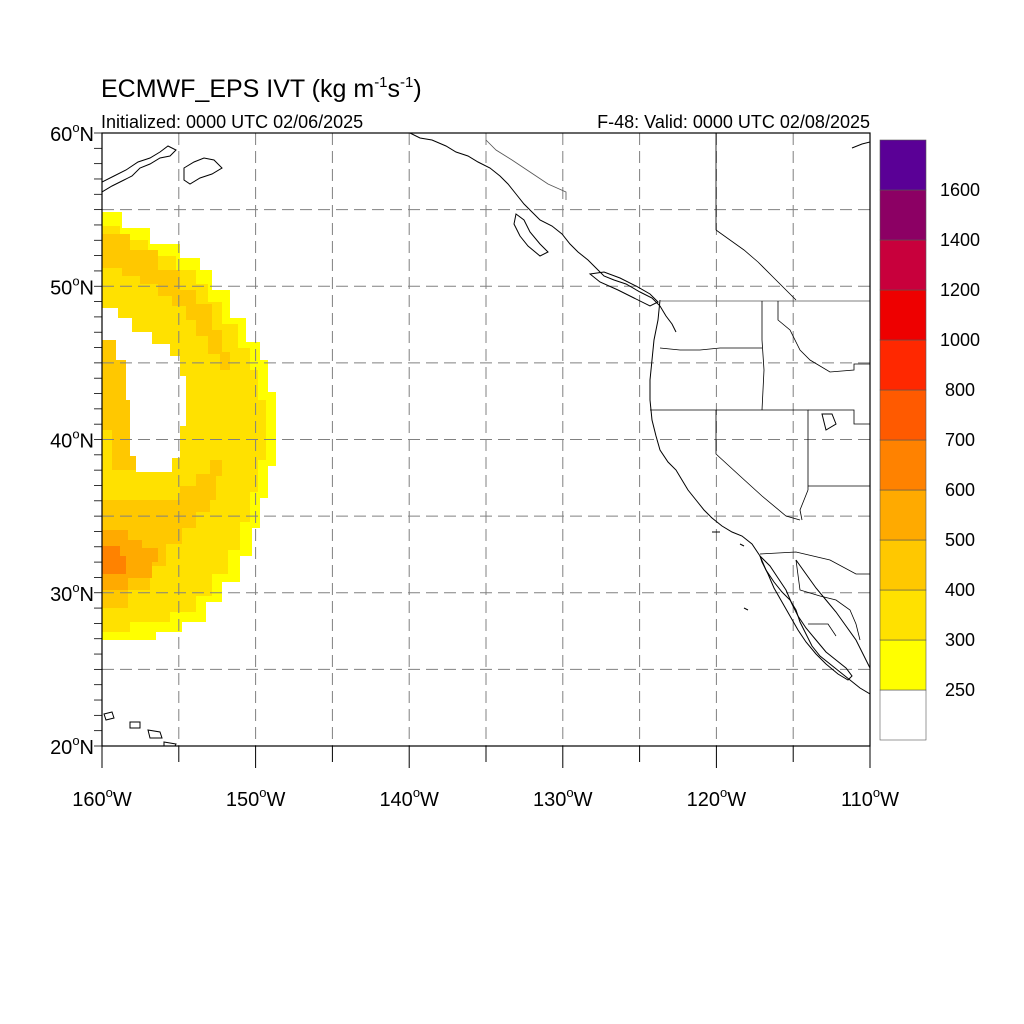 The image size is (1024, 1024). What do you see at coordinates (256, 798) in the screenshot?
I see `lon-tick-label: 150oW` at bounding box center [256, 798].